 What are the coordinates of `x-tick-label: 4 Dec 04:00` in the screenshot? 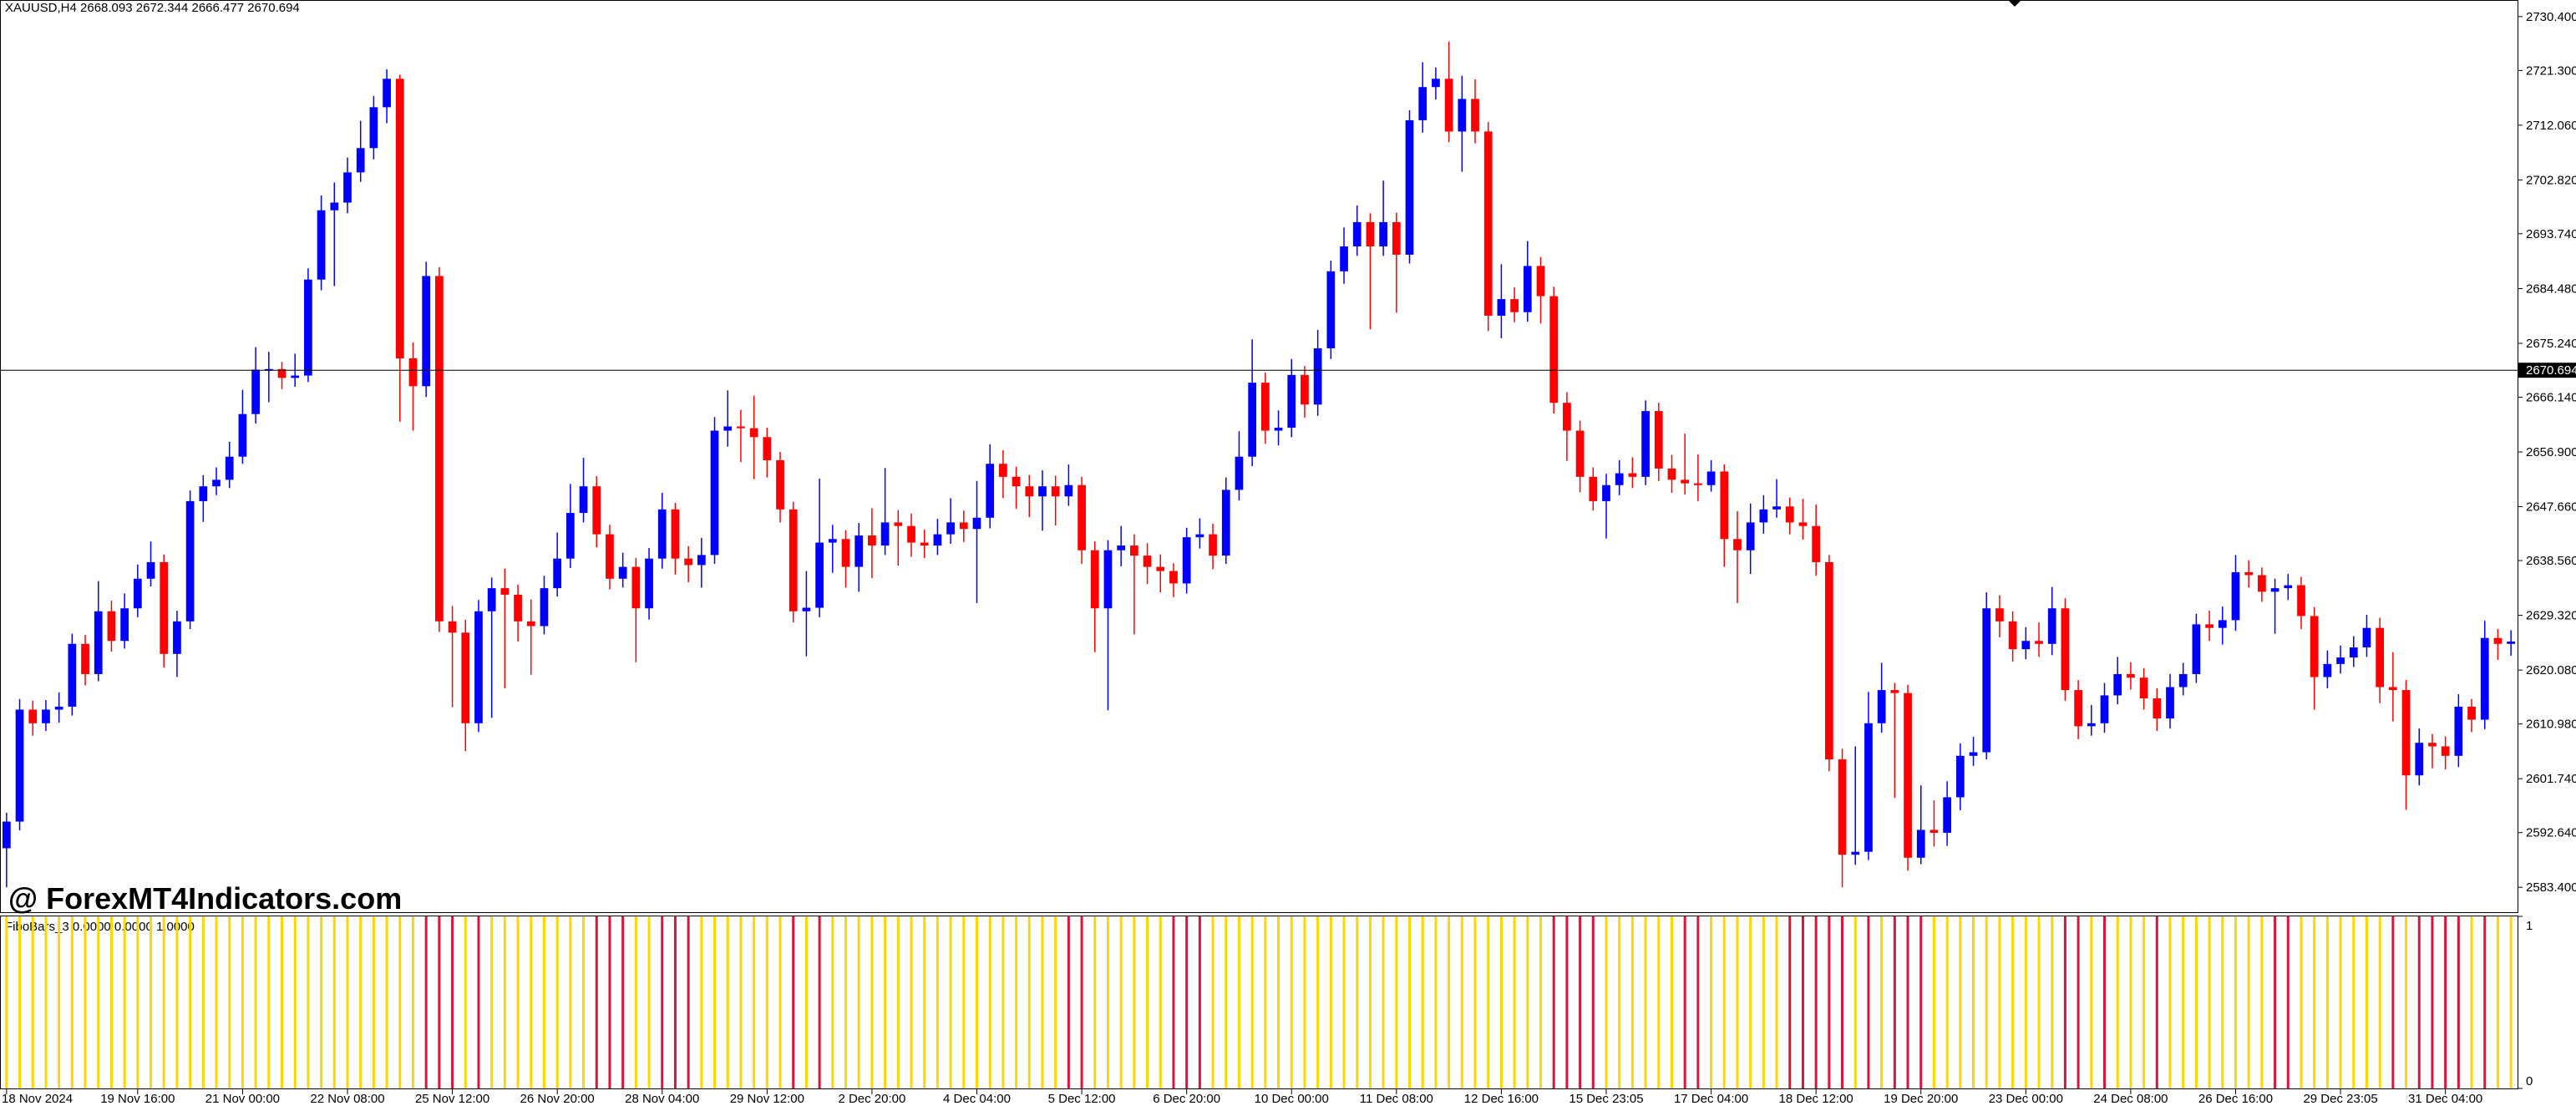 It's located at (977, 1099).